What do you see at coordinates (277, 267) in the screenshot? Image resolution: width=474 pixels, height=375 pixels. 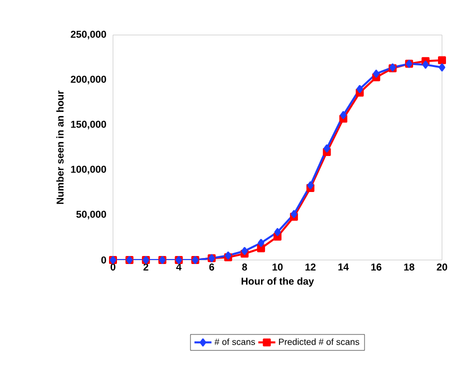 I see `x-tick-label: 10` at bounding box center [277, 267].